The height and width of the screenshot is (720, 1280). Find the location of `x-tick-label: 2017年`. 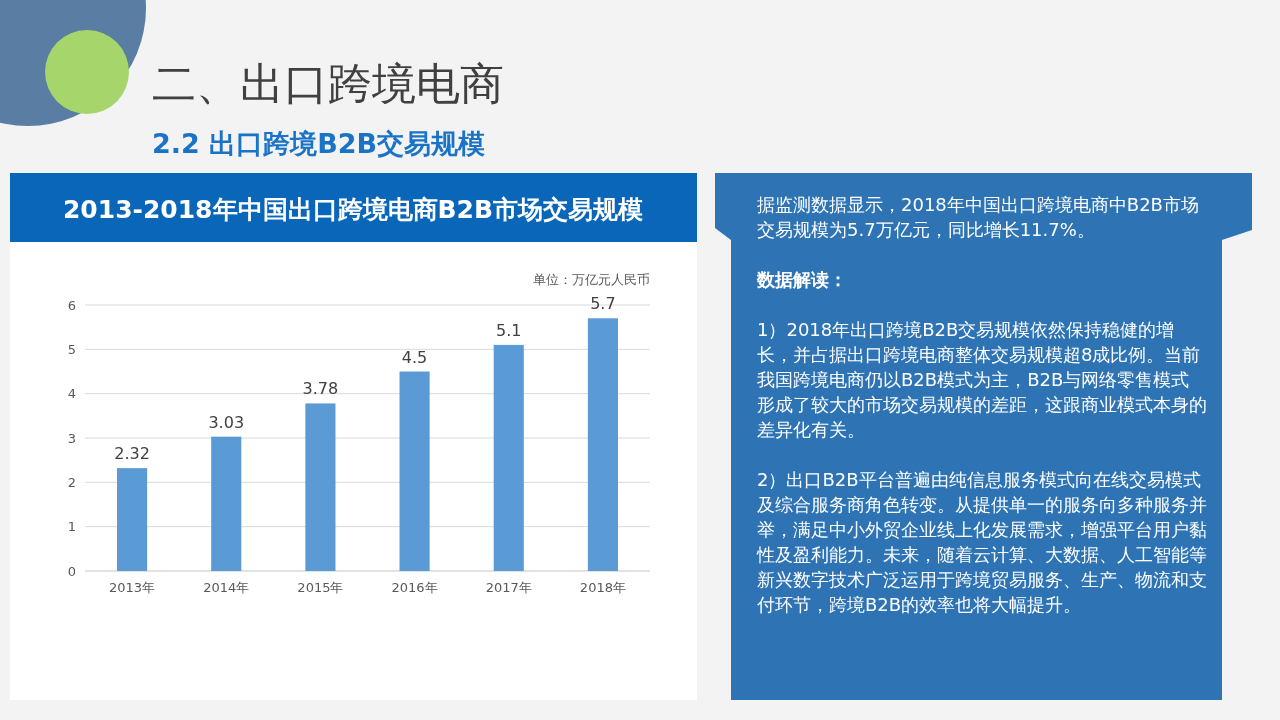

x-tick-label: 2017年 is located at coordinates (508, 587).